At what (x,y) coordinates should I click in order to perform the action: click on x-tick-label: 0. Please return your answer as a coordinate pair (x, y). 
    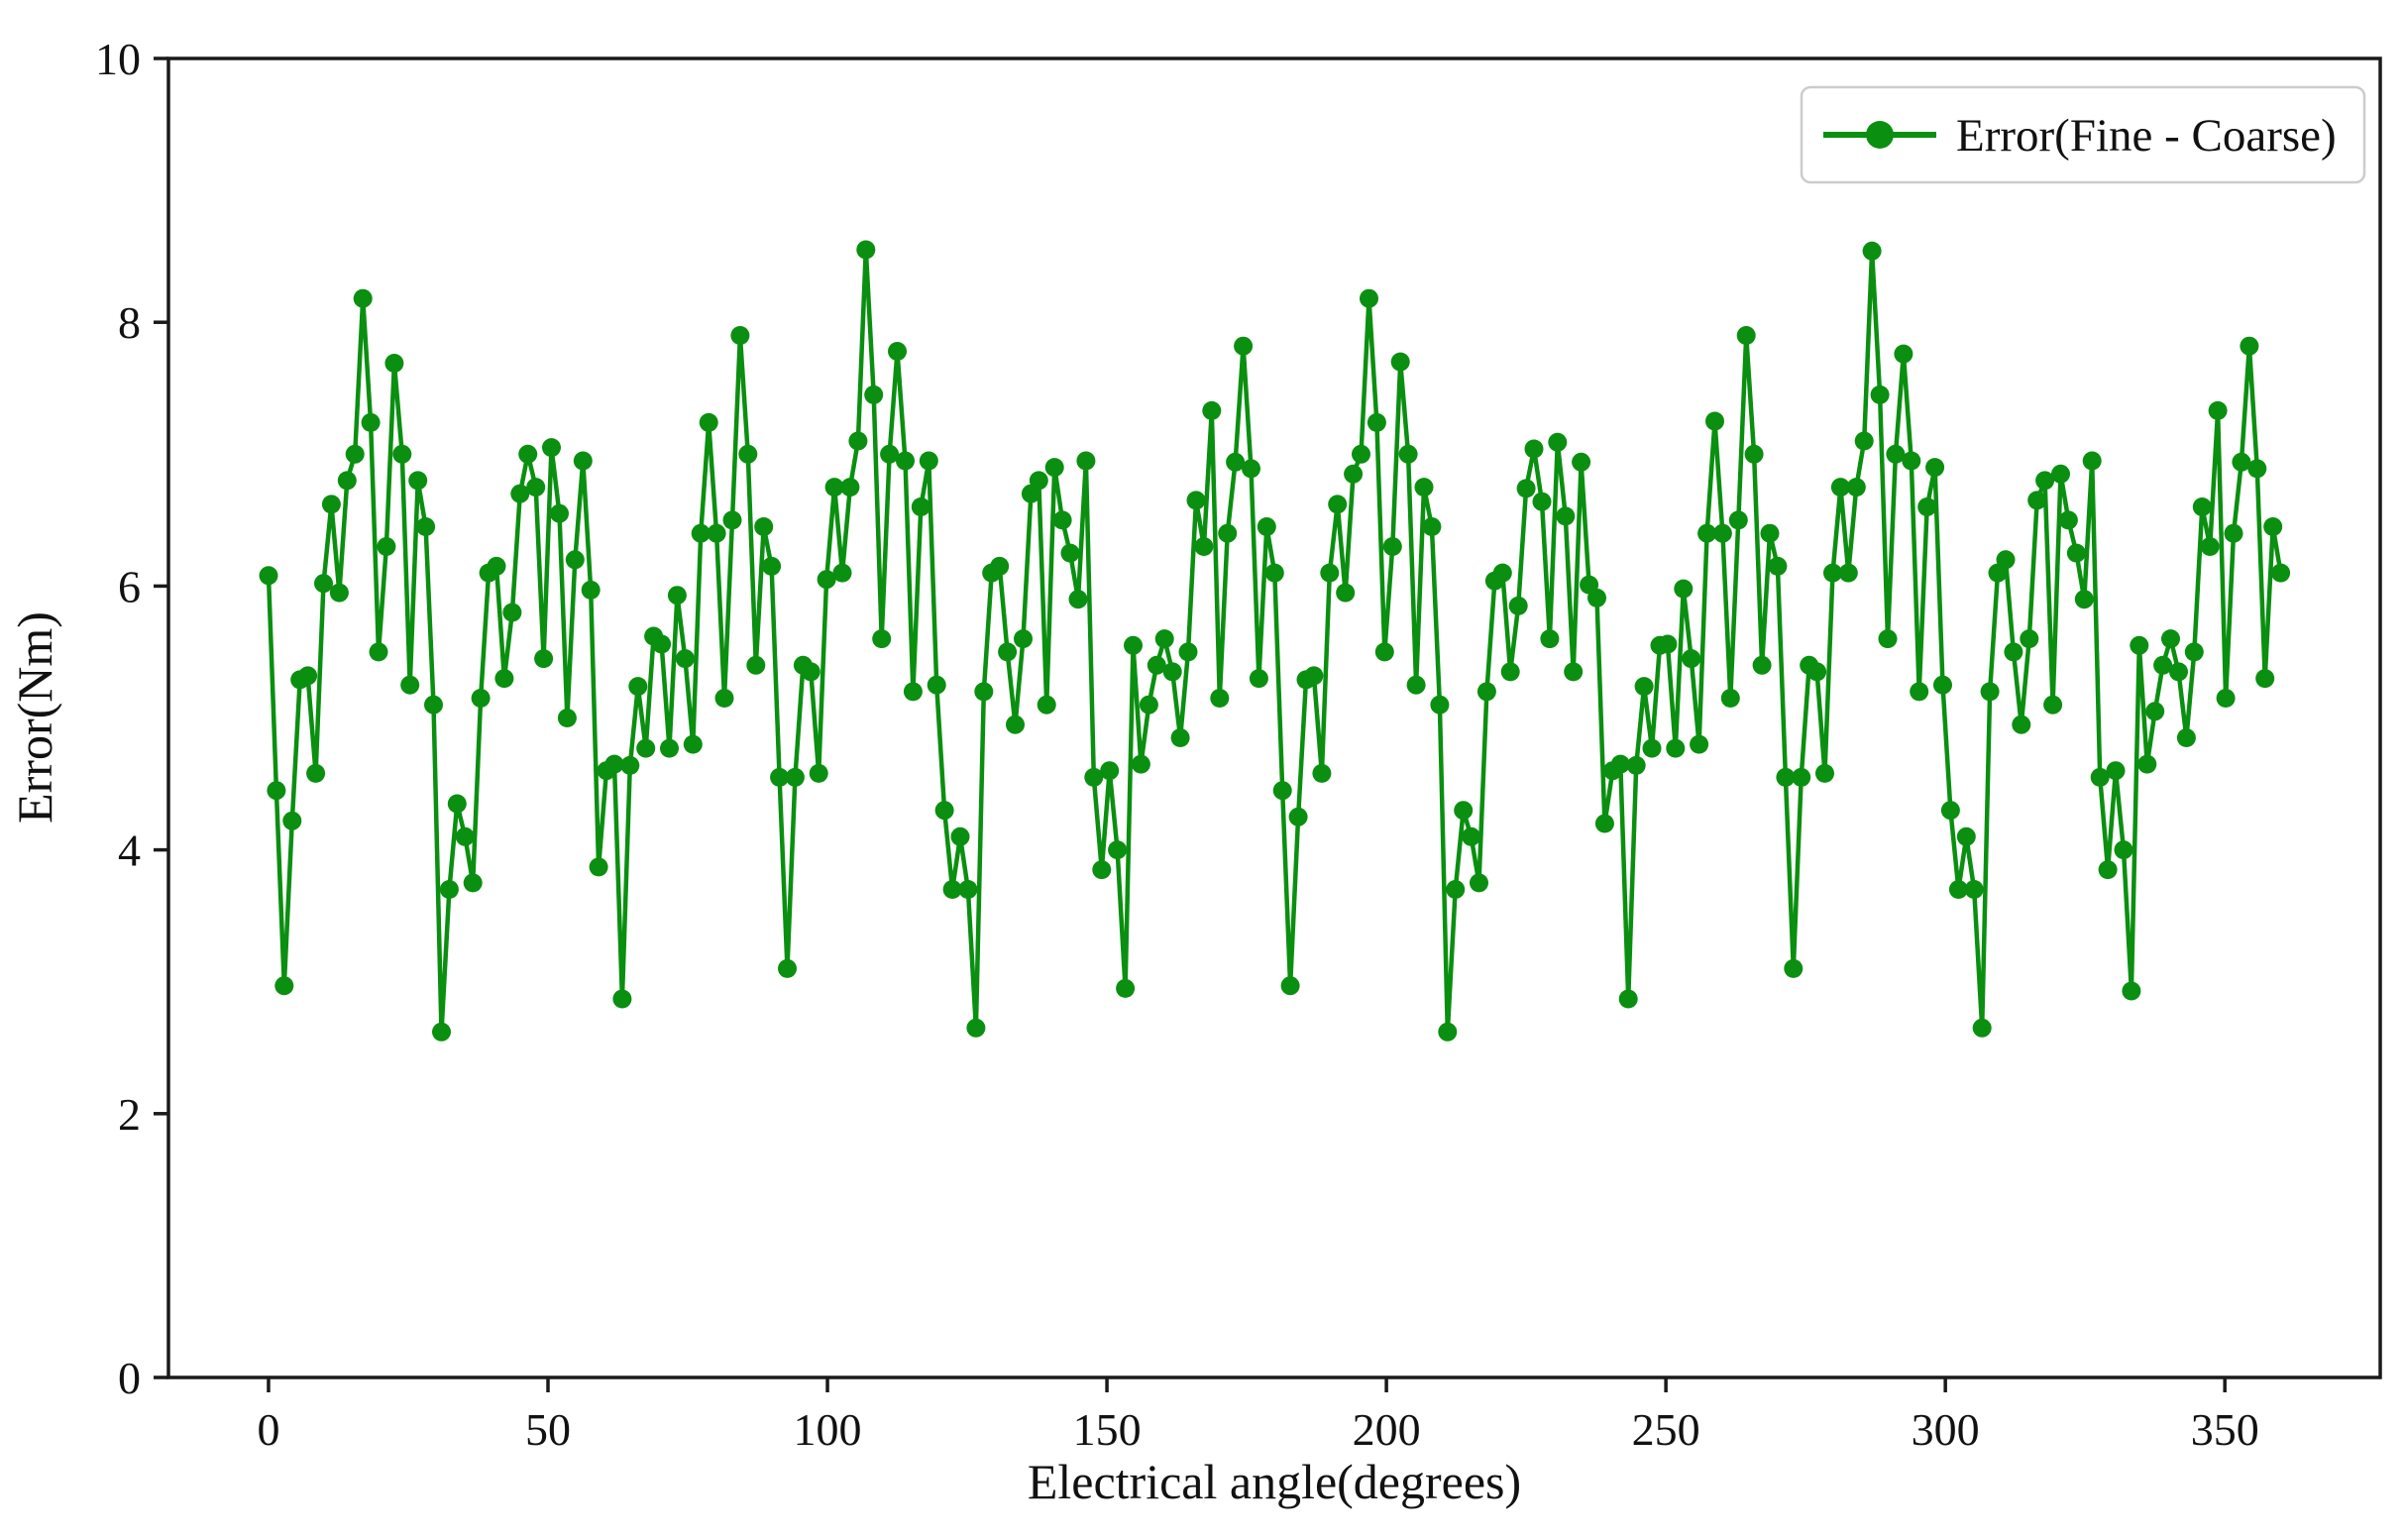
    Looking at the image, I should click on (268, 1429).